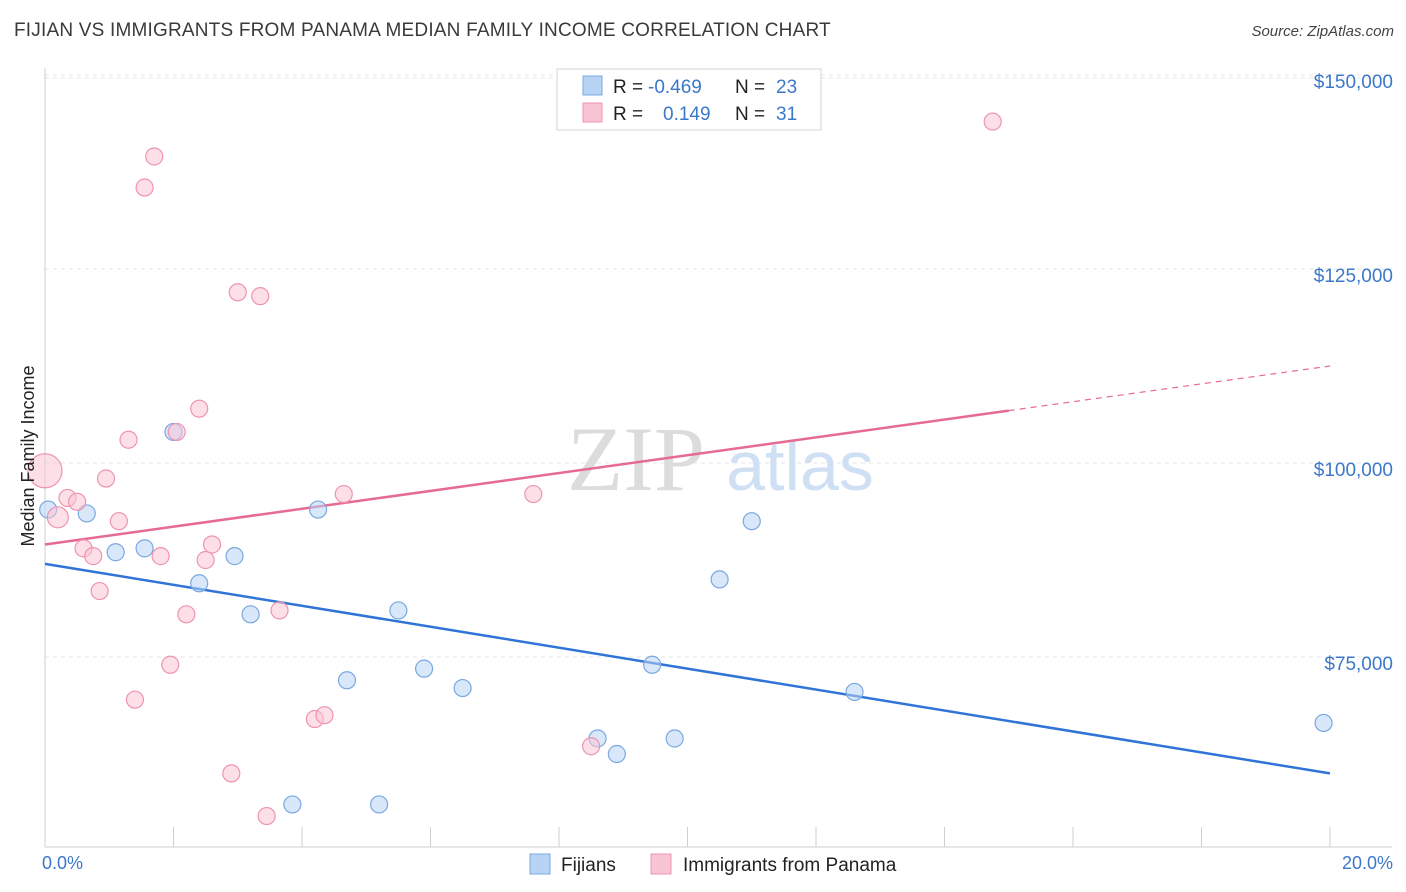  What do you see at coordinates (1367, 863) in the screenshot?
I see `x-tick-label: 20.0%` at bounding box center [1367, 863].